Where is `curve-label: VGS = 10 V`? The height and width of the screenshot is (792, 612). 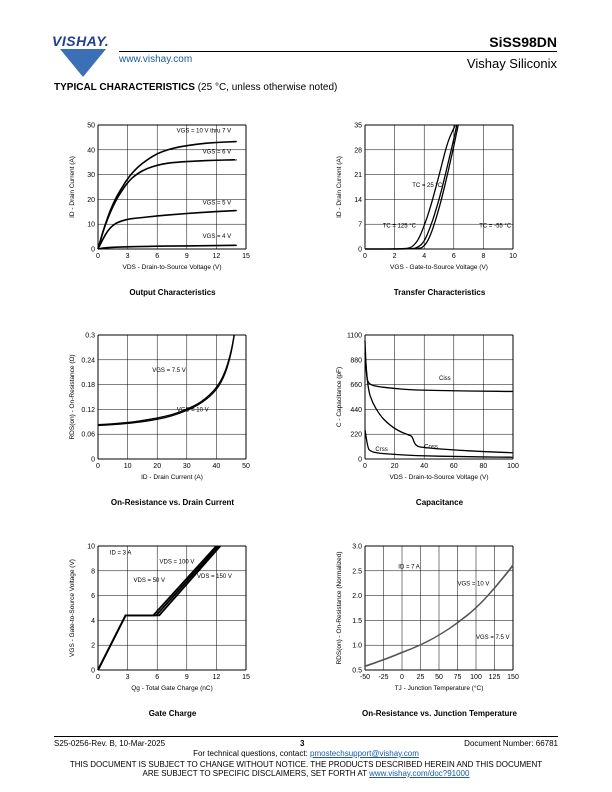 curve-label: VGS = 10 V is located at coordinates (193, 410).